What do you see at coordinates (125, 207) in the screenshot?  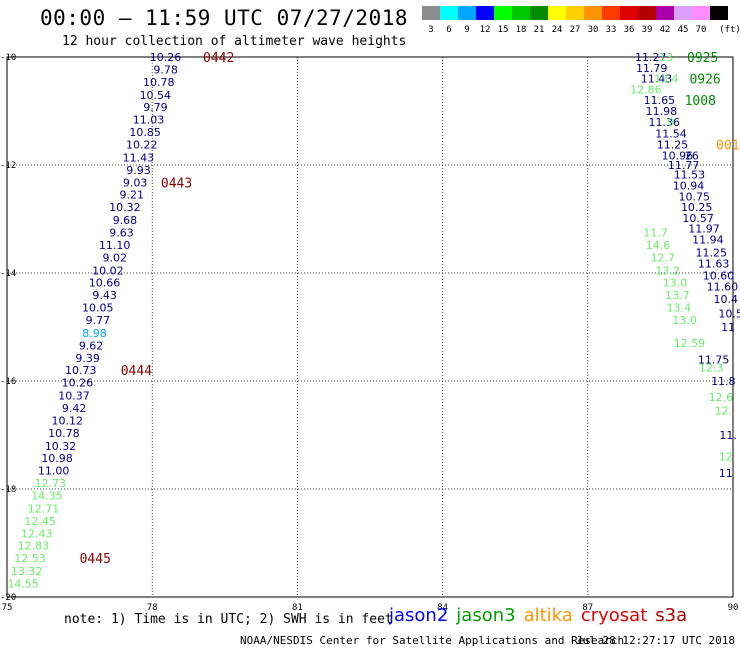 I see `swh-value-label: 10.32` at bounding box center [125, 207].